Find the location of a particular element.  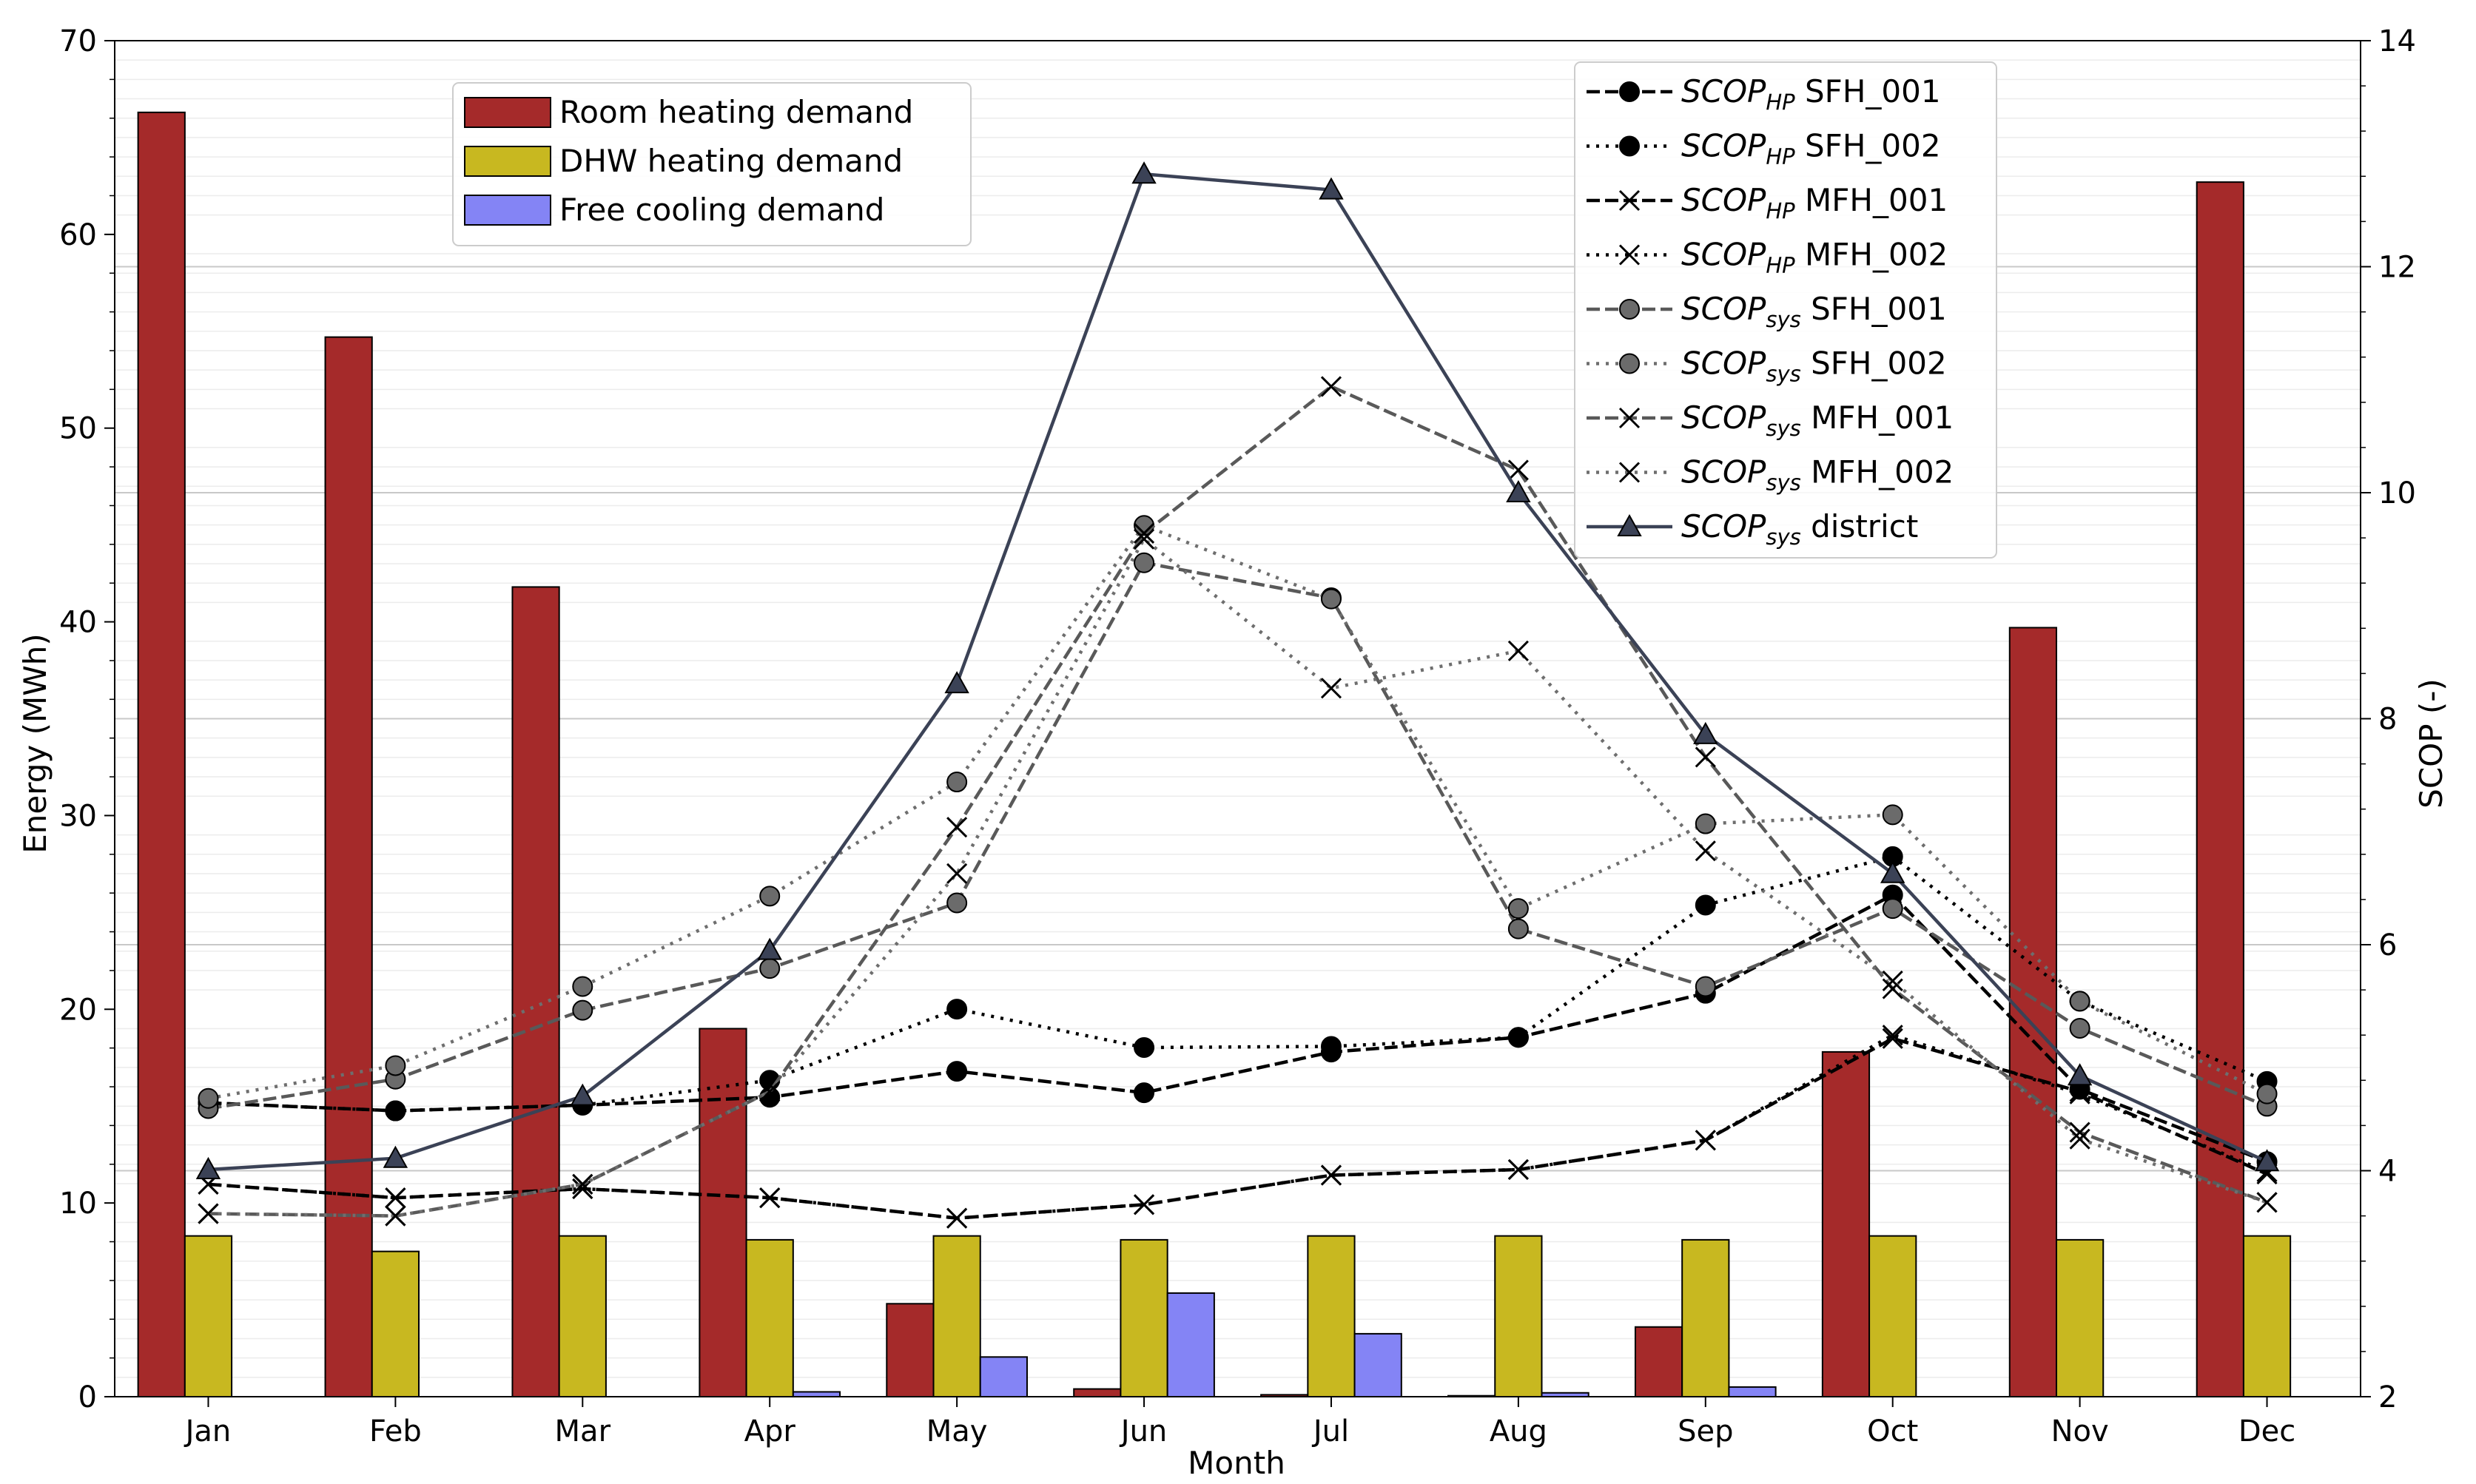

point-scop-sys-mfh-001-jun is located at coordinates (1144, 533).